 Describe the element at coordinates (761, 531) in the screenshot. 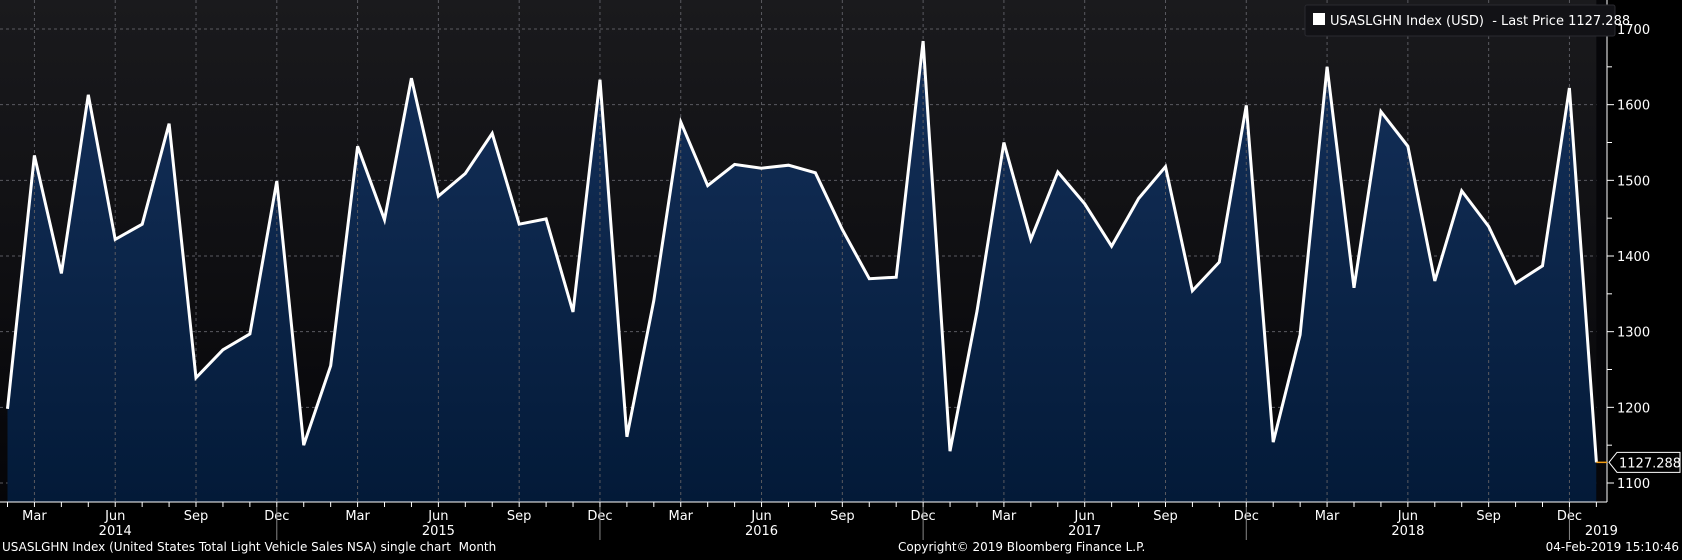

I see `year-label: 2016` at that location.